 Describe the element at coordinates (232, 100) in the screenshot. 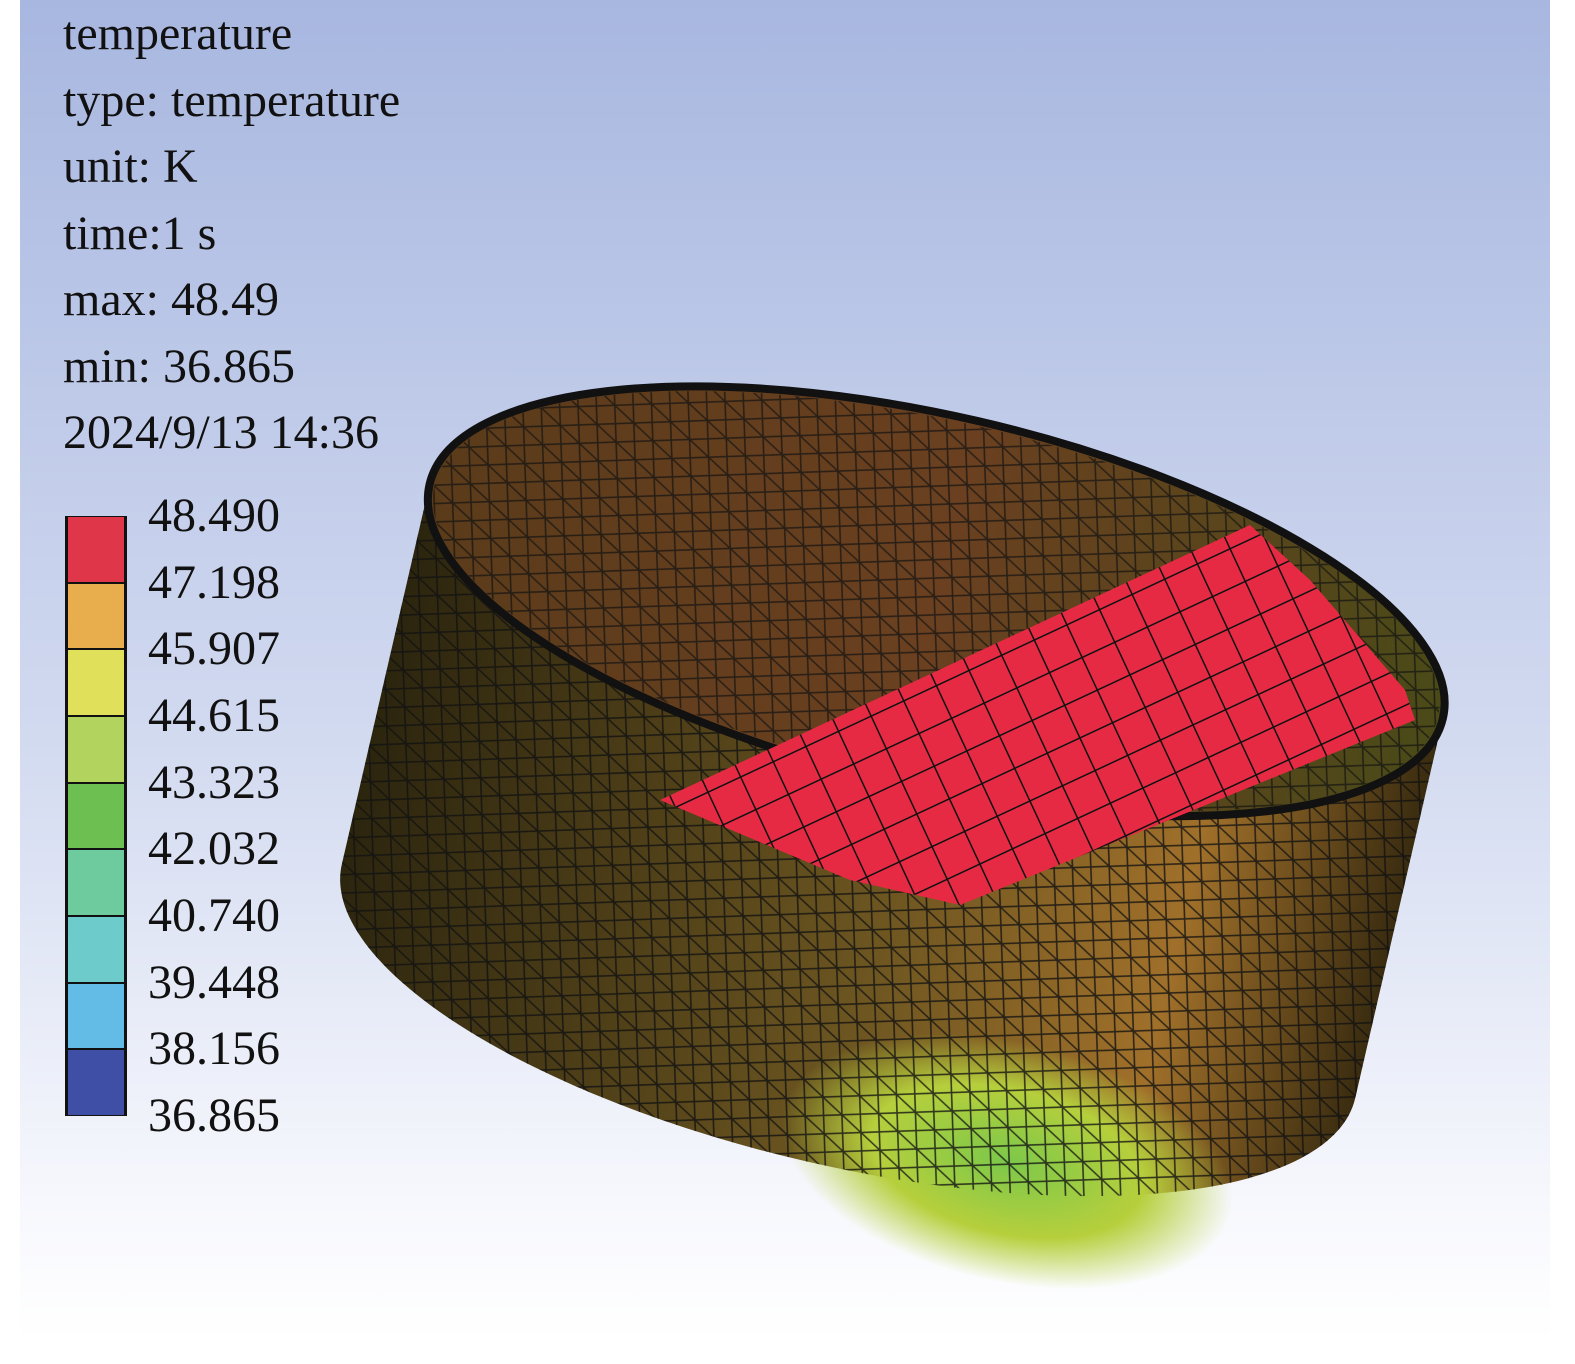

I see `info-line: type: temperature` at that location.